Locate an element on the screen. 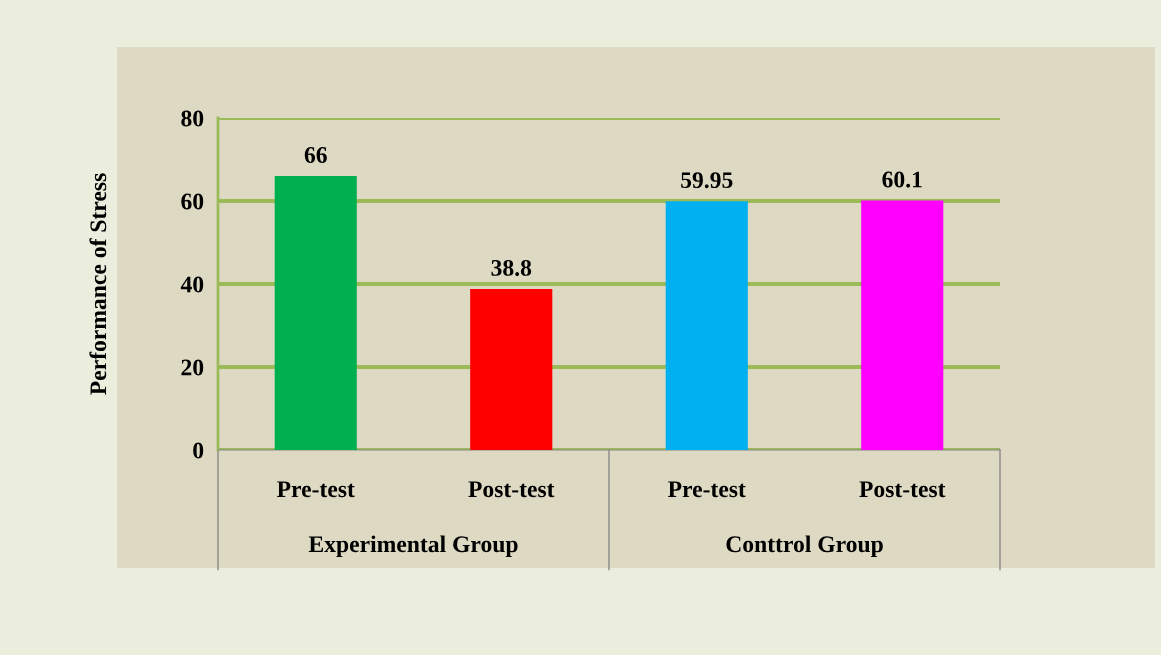 This screenshot has height=655, width=1161. y-tick-label: 80 is located at coordinates (192, 118).